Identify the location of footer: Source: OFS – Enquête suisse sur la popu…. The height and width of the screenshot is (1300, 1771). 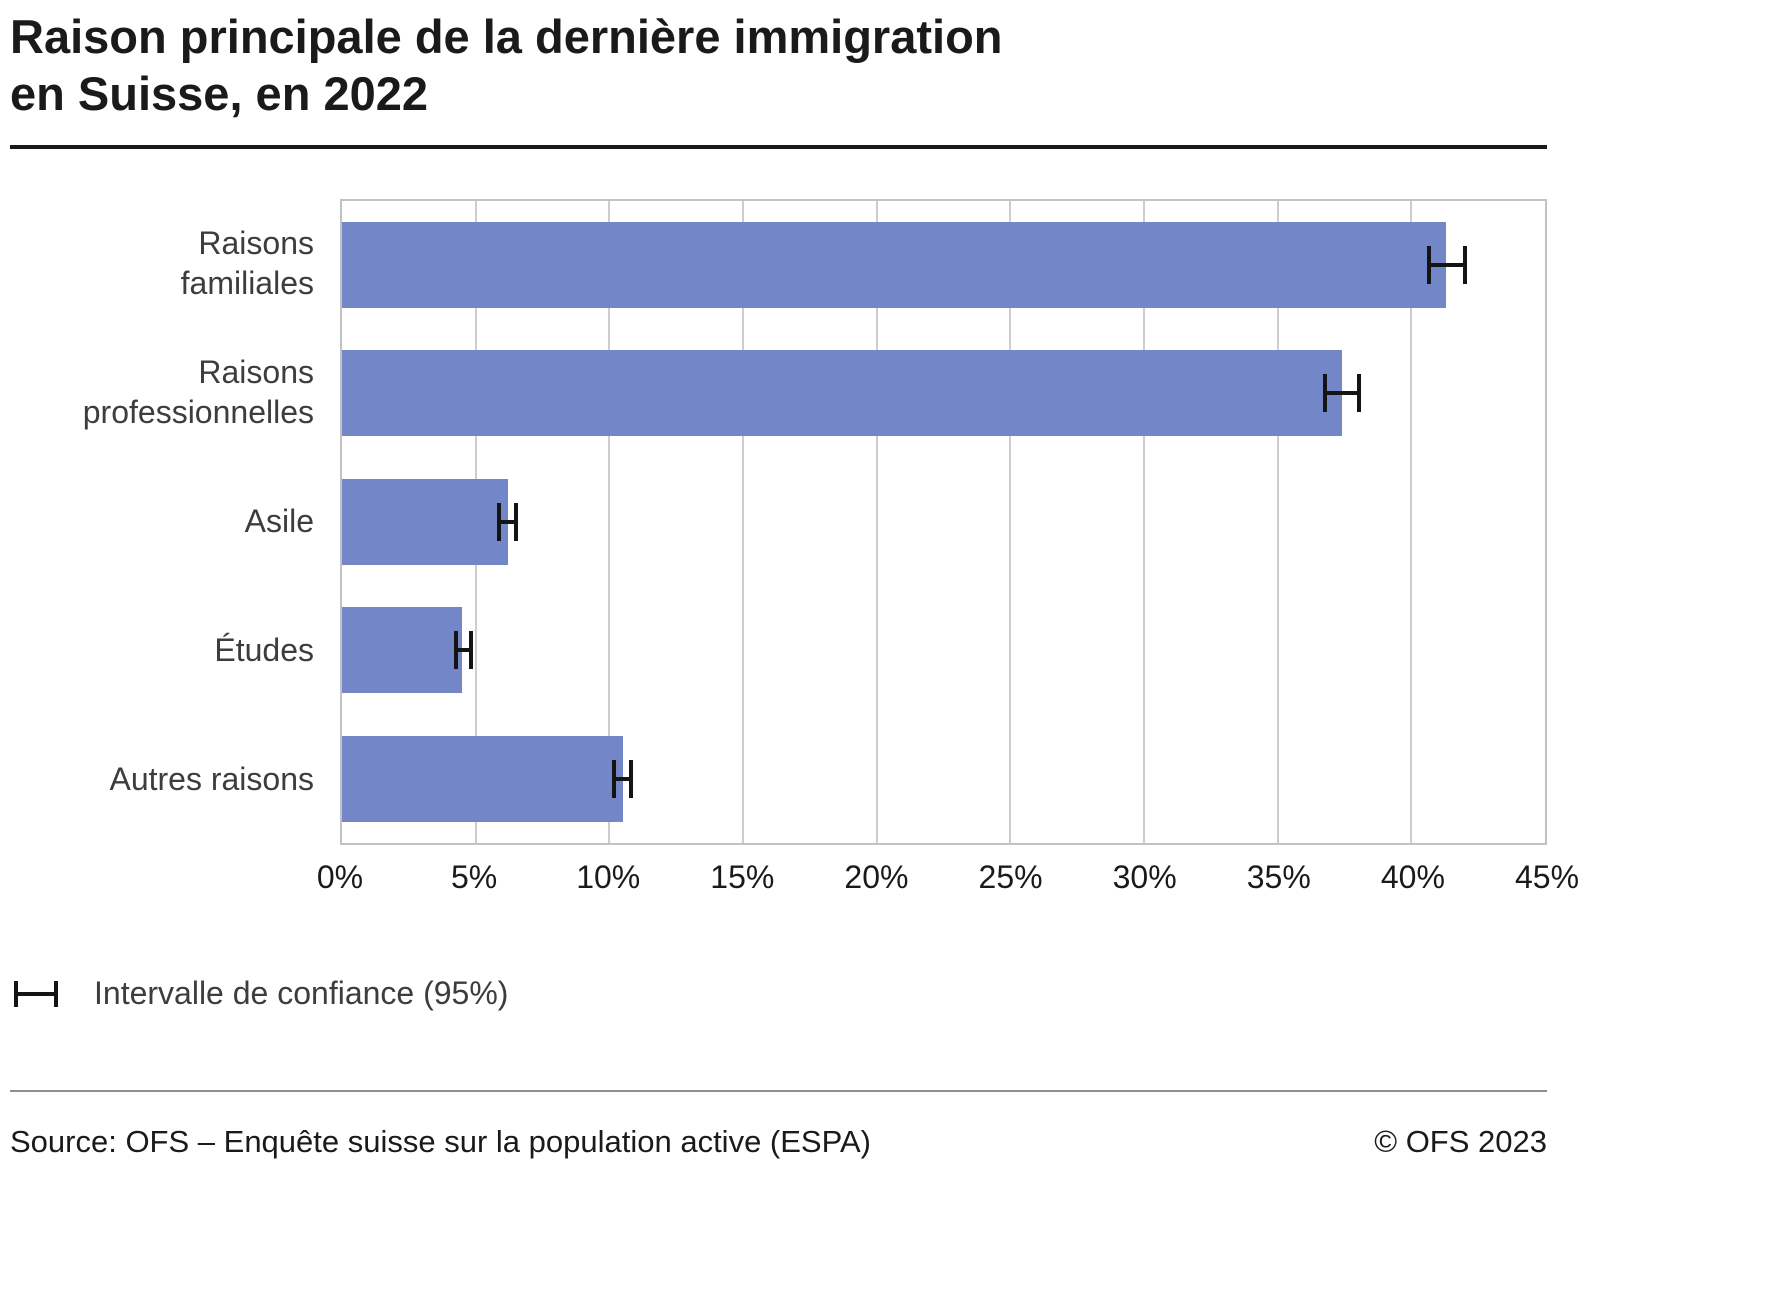
(778, 1142).